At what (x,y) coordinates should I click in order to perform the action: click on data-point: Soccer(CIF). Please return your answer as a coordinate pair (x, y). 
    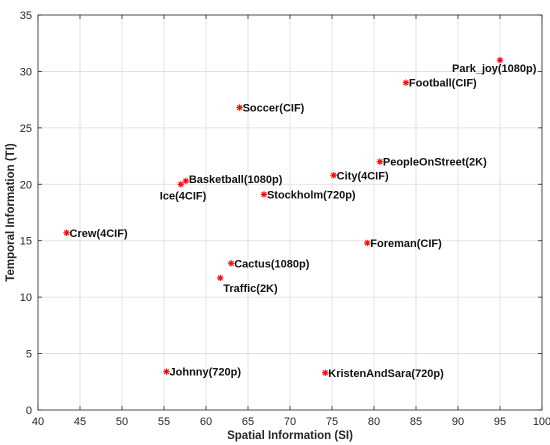
    Looking at the image, I should click on (270, 109).